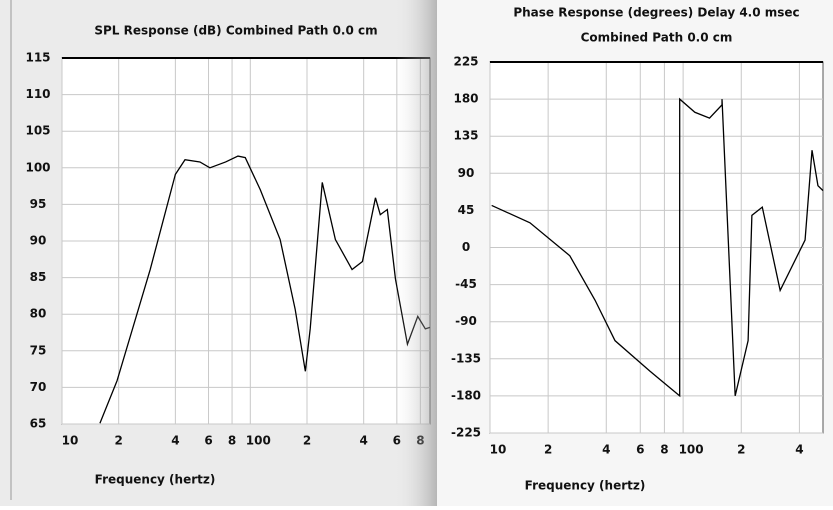 The image size is (833, 510). I want to click on y-tick-label: -180, so click(466, 395).